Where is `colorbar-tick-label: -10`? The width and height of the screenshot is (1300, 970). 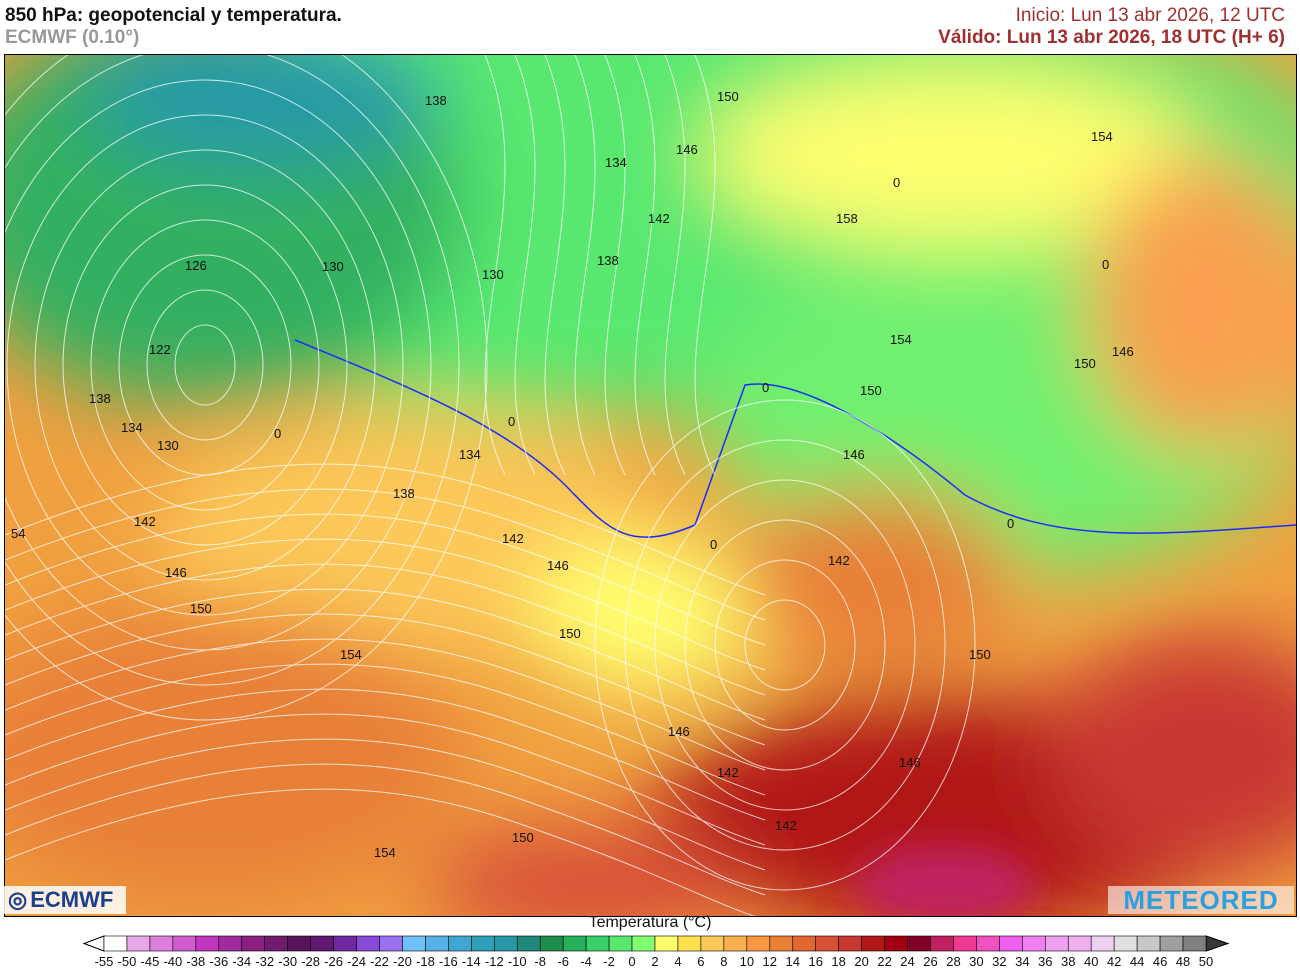
colorbar-tick-label: -10 is located at coordinates (517, 961).